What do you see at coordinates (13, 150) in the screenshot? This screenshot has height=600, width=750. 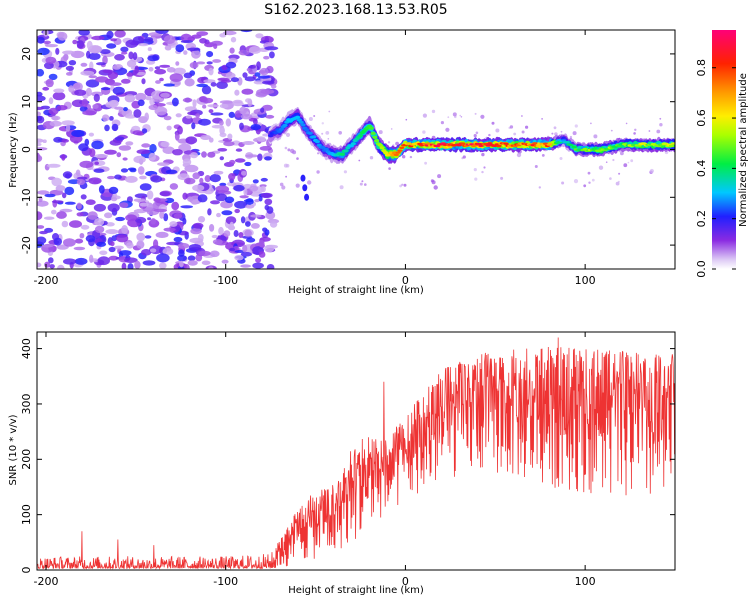 I see `spectrogram-y-label: Frequency (Hz)` at bounding box center [13, 150].